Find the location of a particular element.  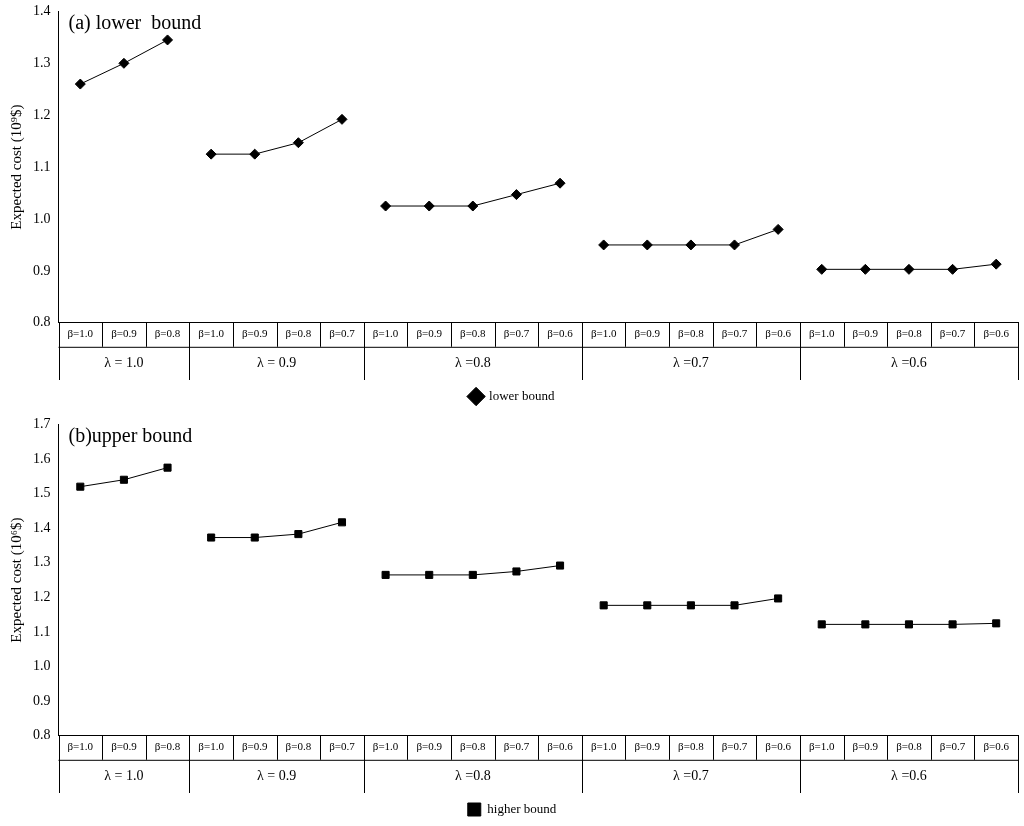

y-tick-label: 1.5 is located at coordinates (42, 493).